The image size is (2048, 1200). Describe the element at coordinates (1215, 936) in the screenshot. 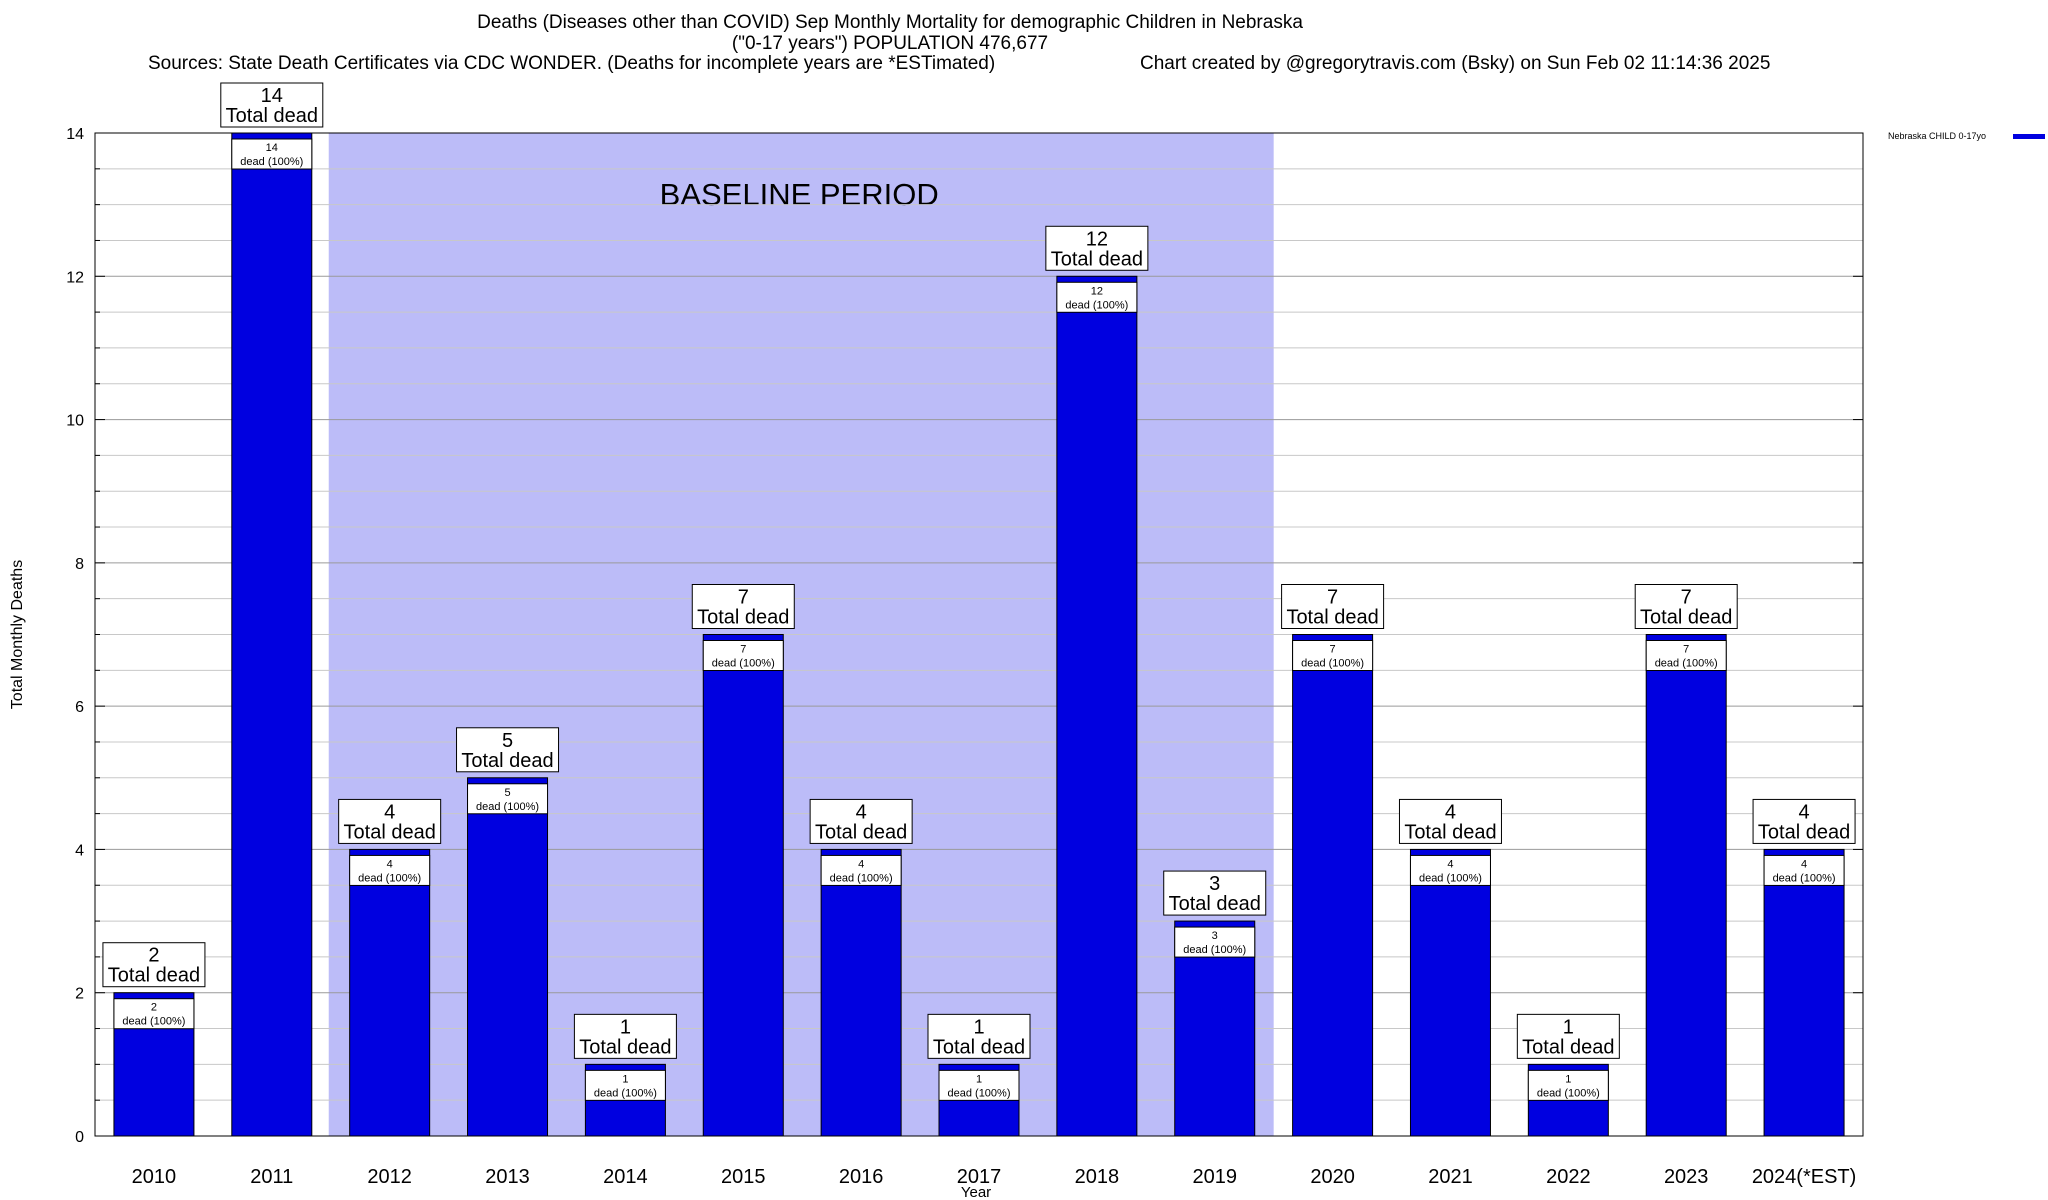

I see `bar-inner-value-label: 3` at that location.